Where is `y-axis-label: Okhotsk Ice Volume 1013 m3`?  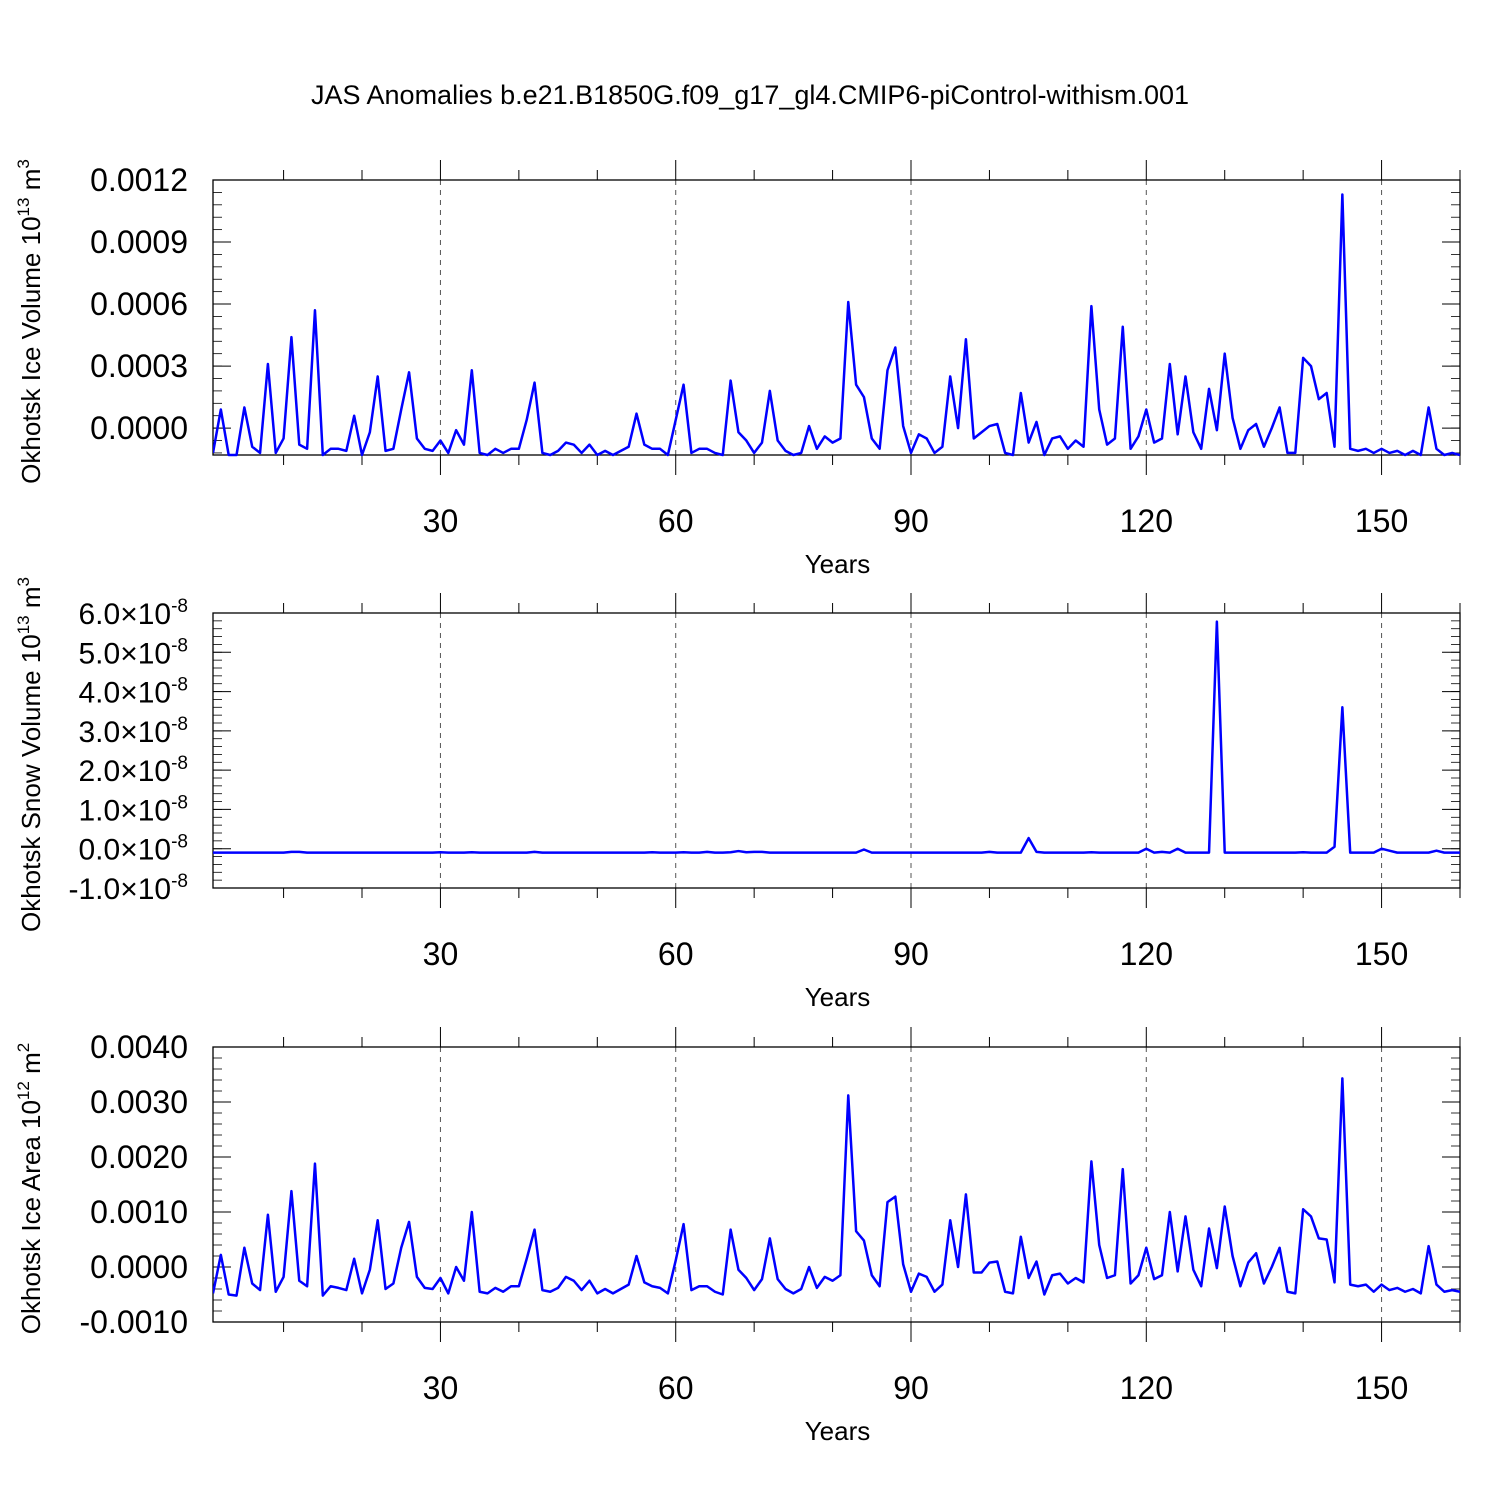
y-axis-label: Okhotsk Ice Volume 1013 m3 is located at coordinates (30, 321).